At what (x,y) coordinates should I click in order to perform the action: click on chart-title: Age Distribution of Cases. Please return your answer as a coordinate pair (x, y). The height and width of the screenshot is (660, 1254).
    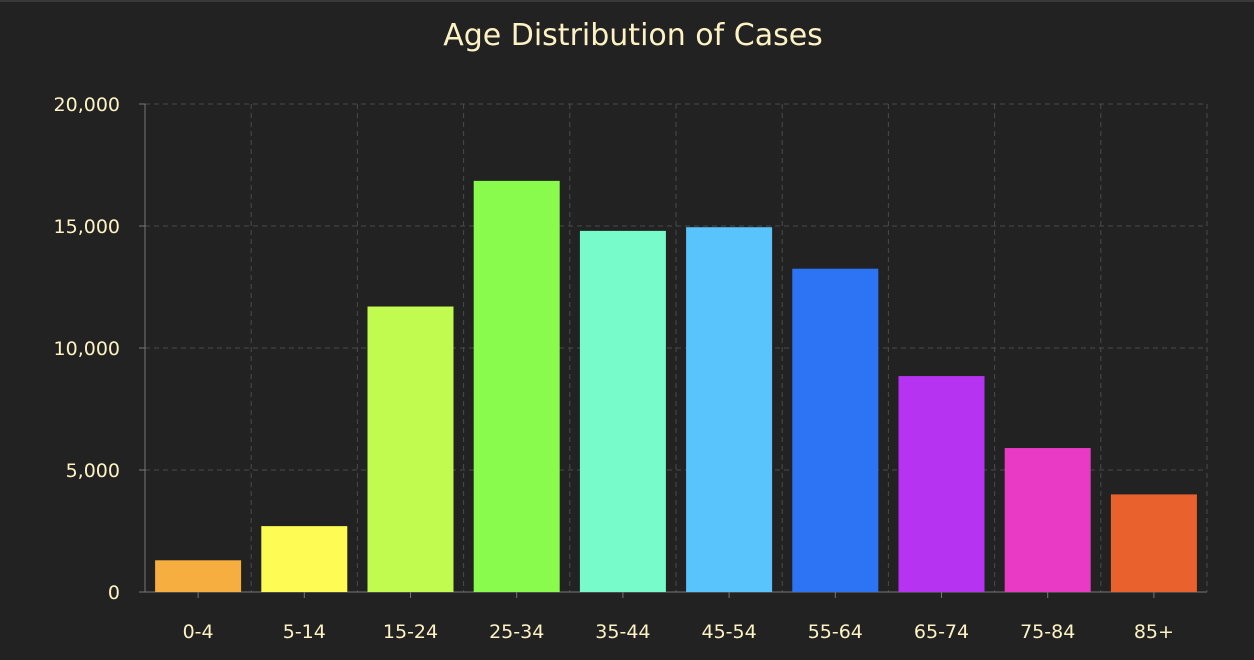
    Looking at the image, I should click on (633, 35).